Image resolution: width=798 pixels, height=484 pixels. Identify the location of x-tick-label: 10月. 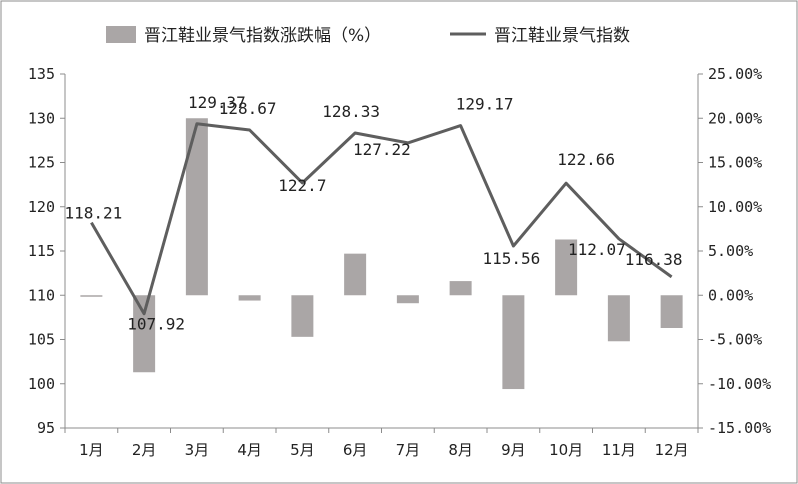
(566, 450).